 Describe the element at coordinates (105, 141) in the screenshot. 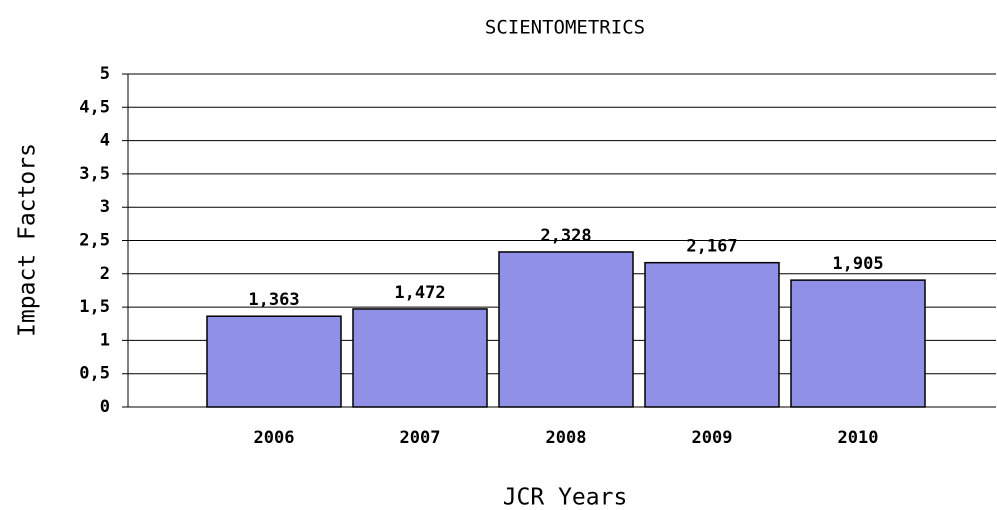

I see `y-tick-label: 4` at that location.